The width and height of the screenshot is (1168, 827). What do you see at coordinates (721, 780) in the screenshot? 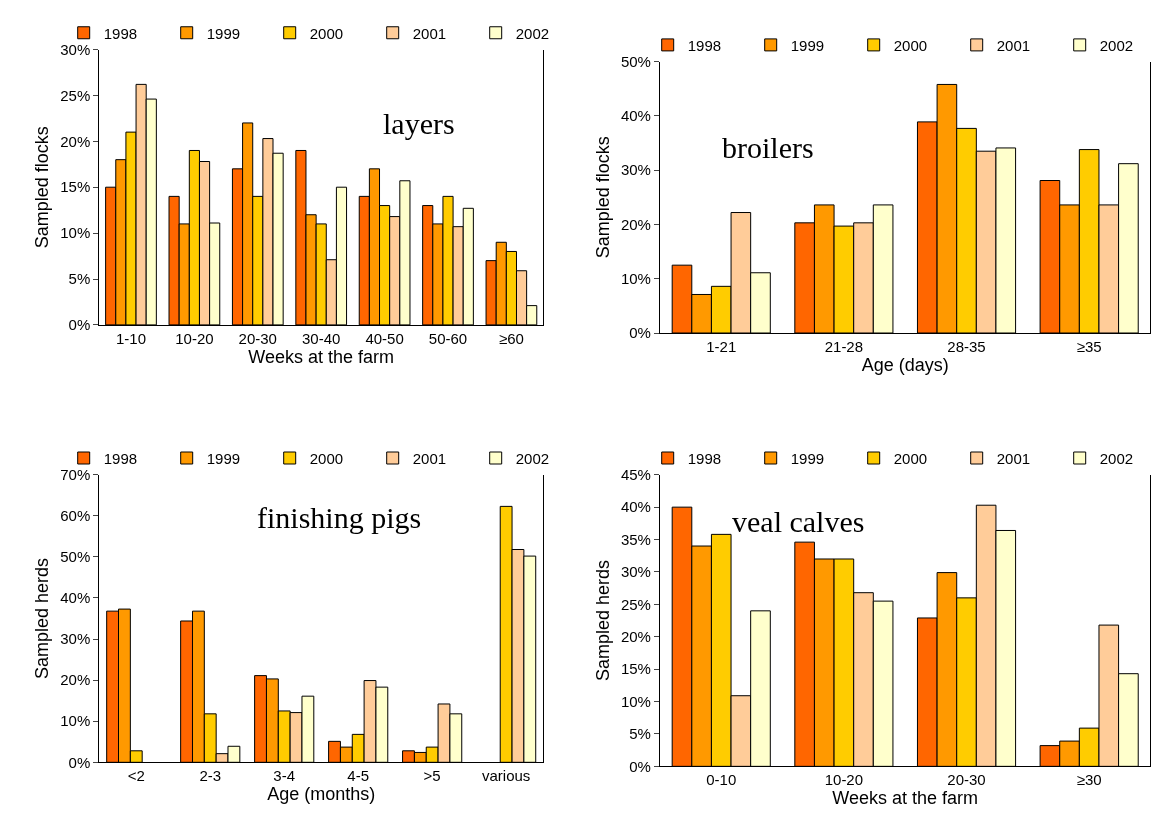
I see `x-tick-label: 0-10` at bounding box center [721, 780].